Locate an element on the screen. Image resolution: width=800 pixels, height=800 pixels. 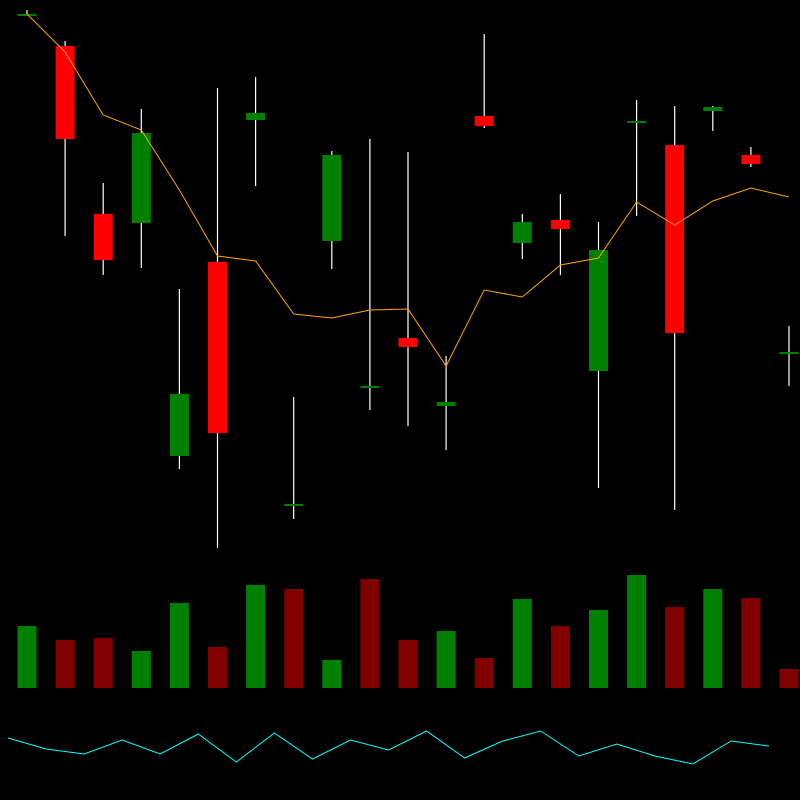
volume-pane is located at coordinates (408, 631).